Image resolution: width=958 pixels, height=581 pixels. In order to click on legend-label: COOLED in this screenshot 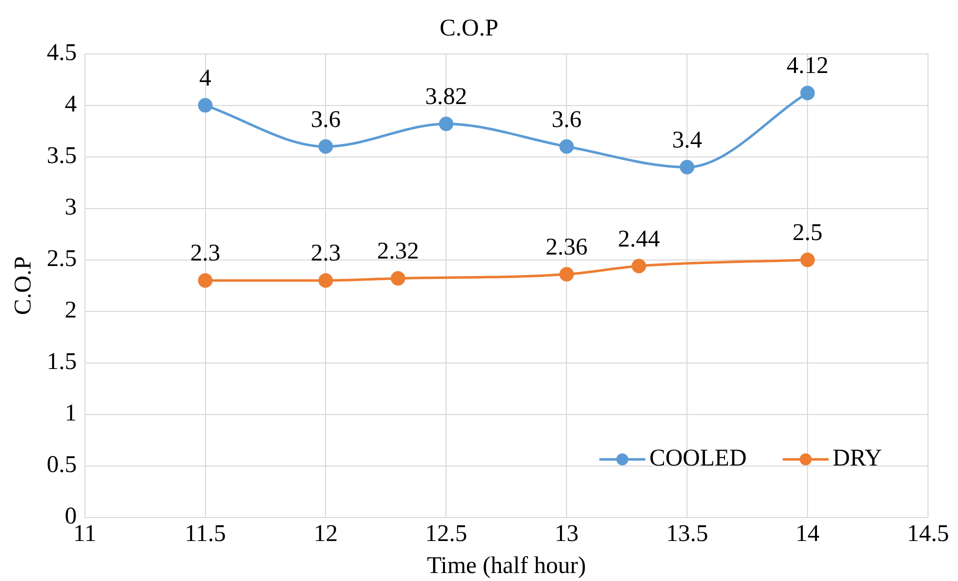, I will do `click(698, 459)`.